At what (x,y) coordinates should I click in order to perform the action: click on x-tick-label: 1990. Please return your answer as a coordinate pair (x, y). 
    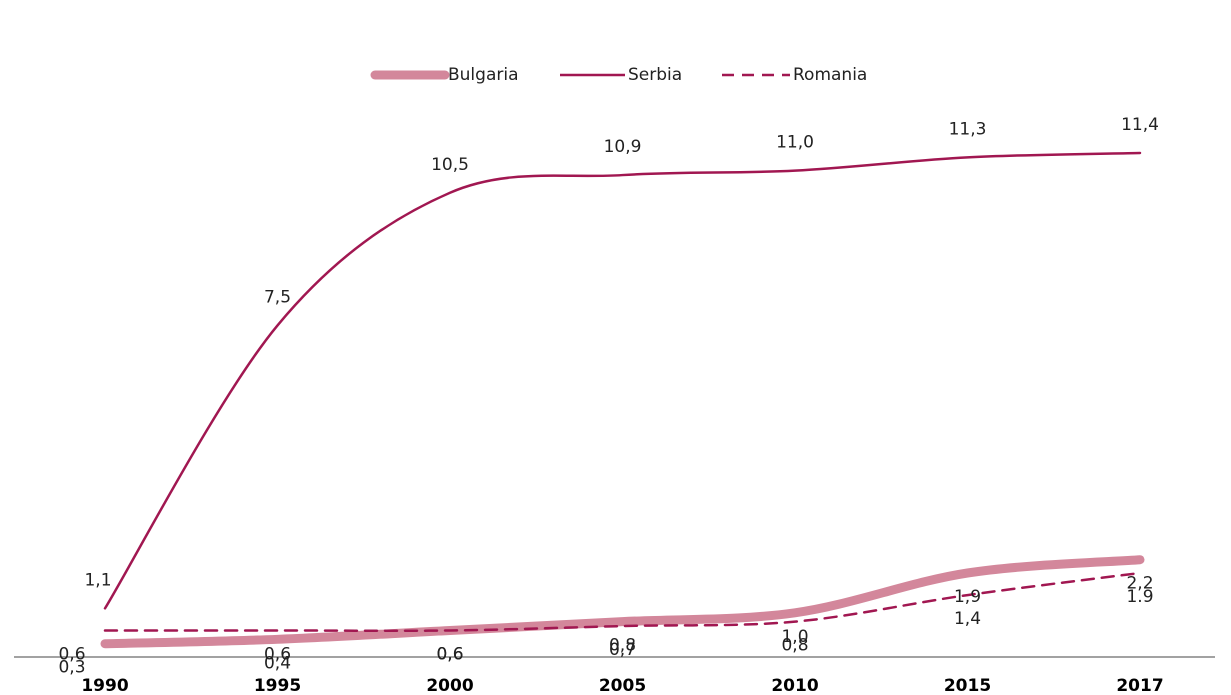
    Looking at the image, I should click on (104, 685).